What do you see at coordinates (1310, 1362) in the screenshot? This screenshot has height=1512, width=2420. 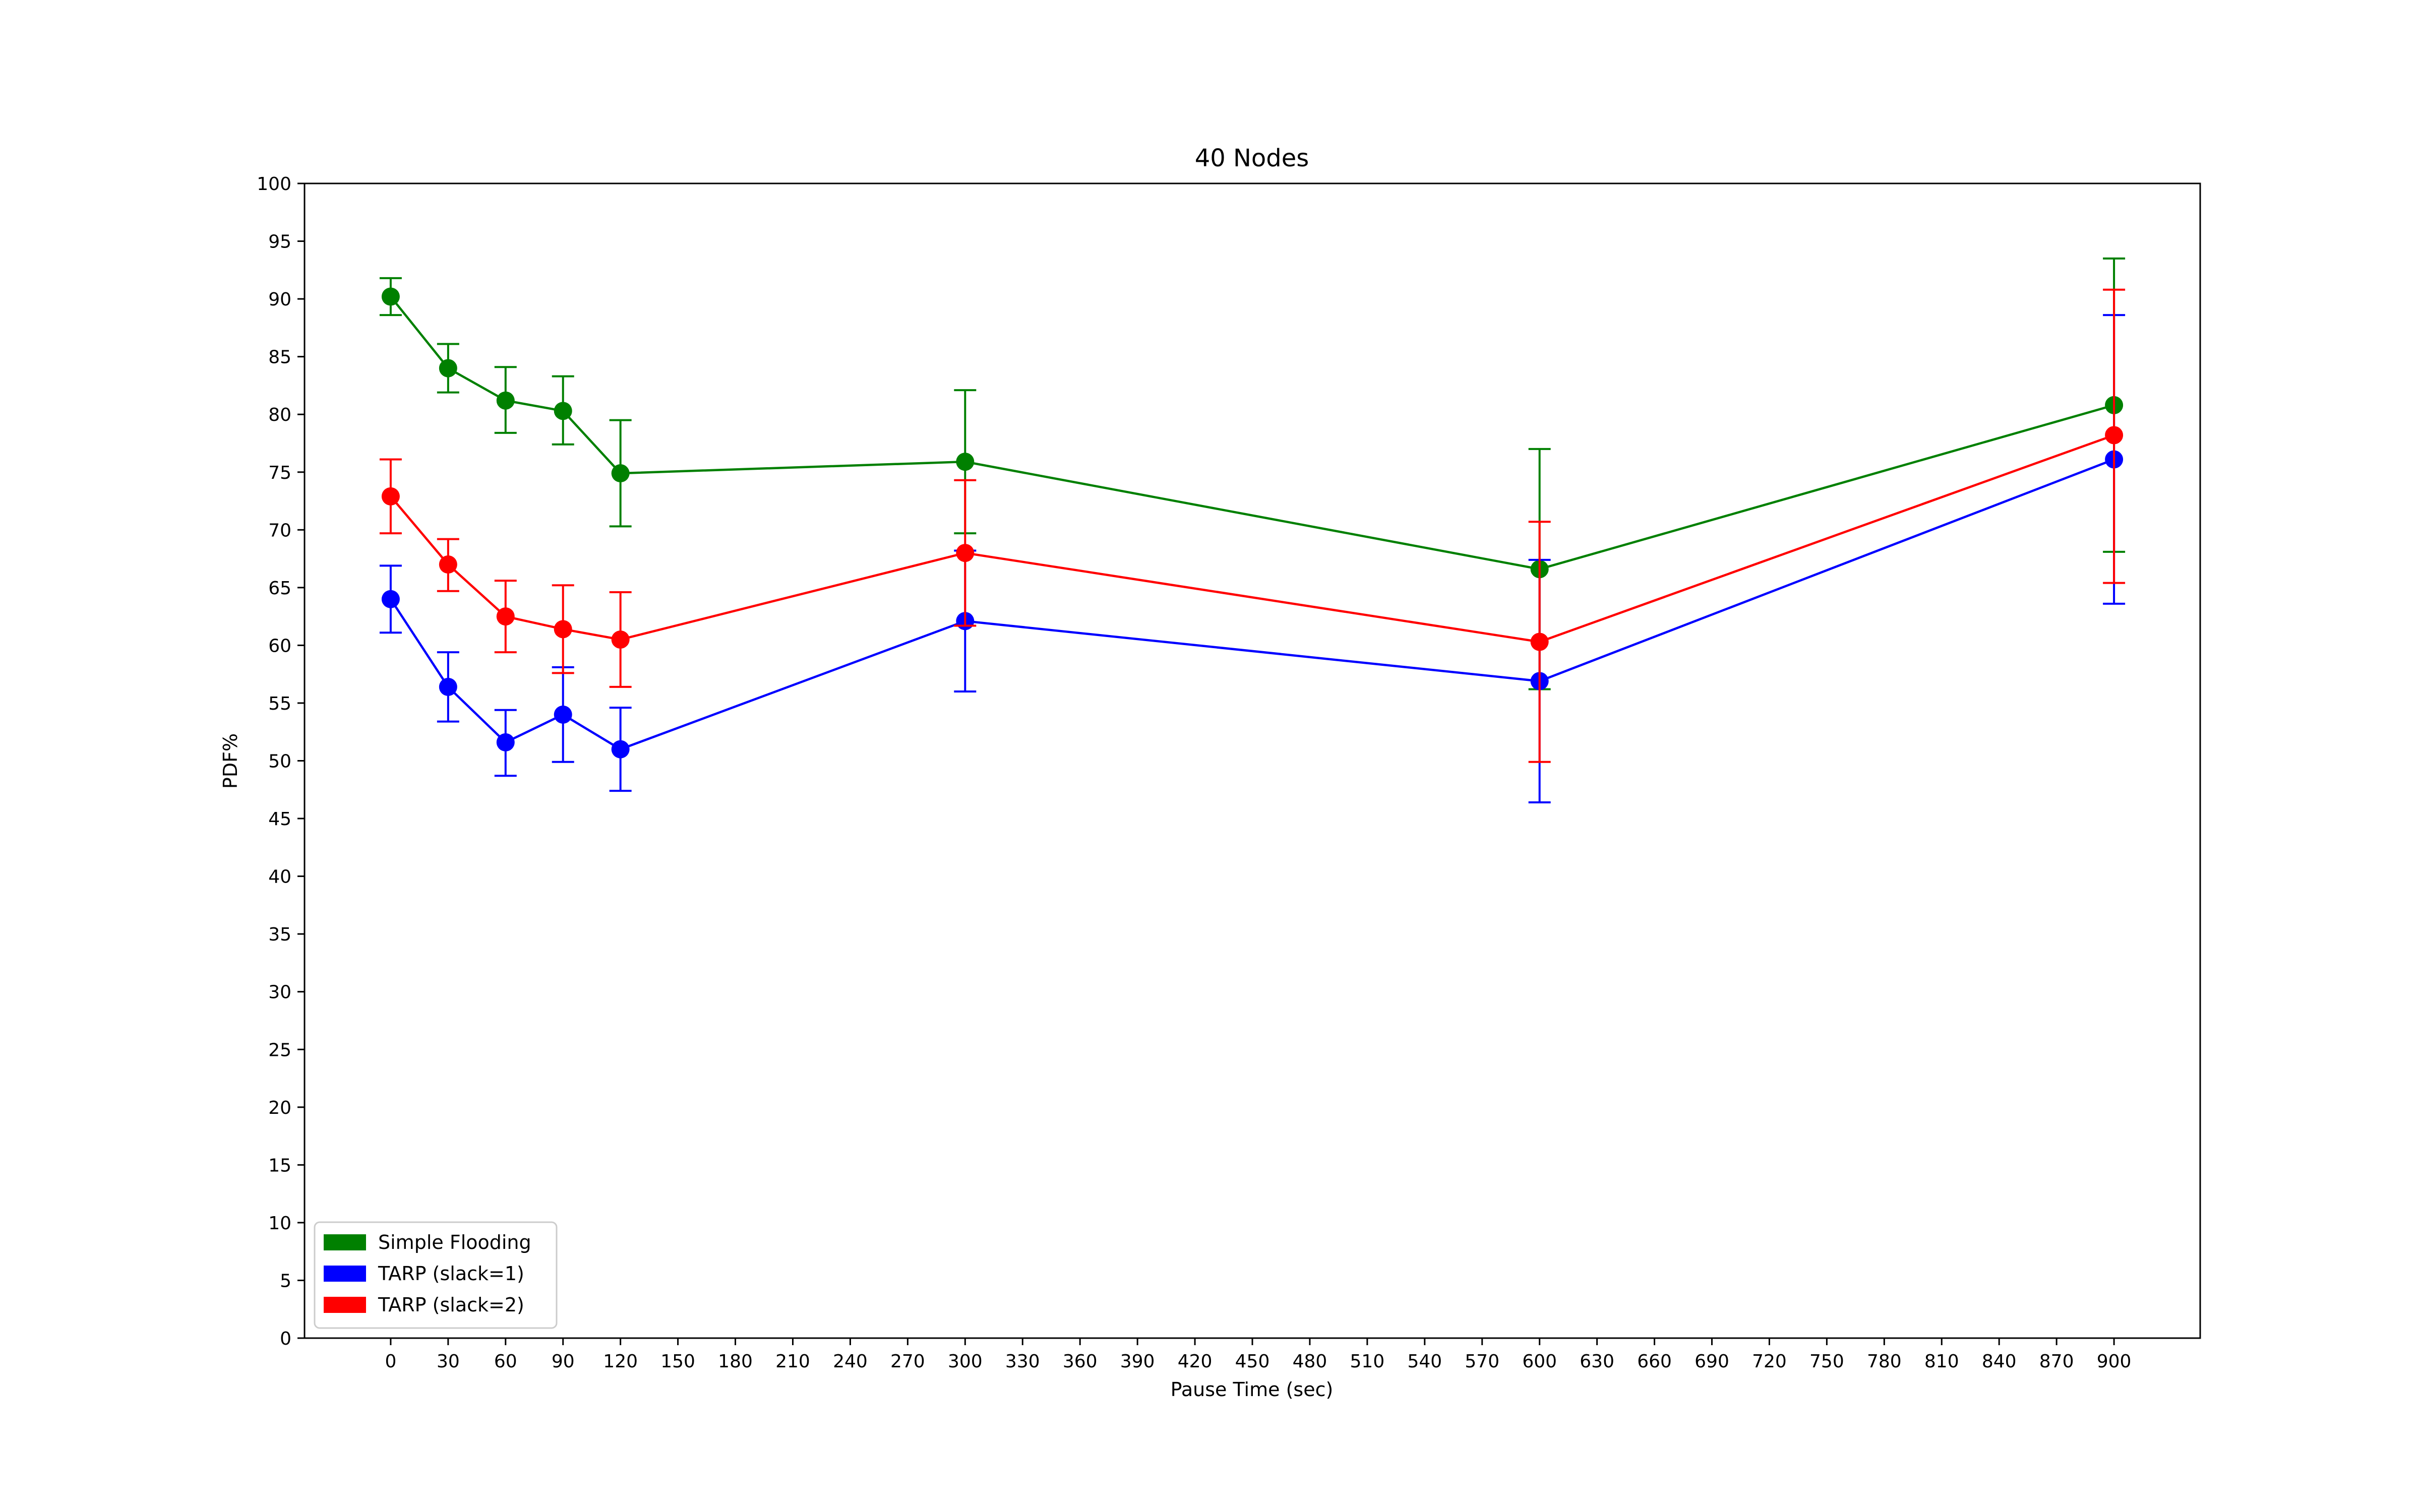 I see `x-tick-label: 480` at bounding box center [1310, 1362].